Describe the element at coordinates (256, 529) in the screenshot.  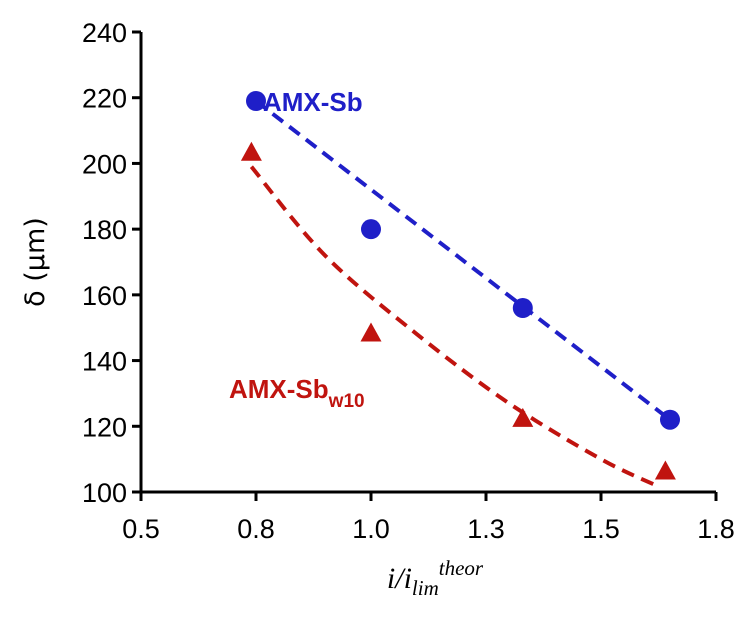
I see `x-tick-label: 0.8` at that location.